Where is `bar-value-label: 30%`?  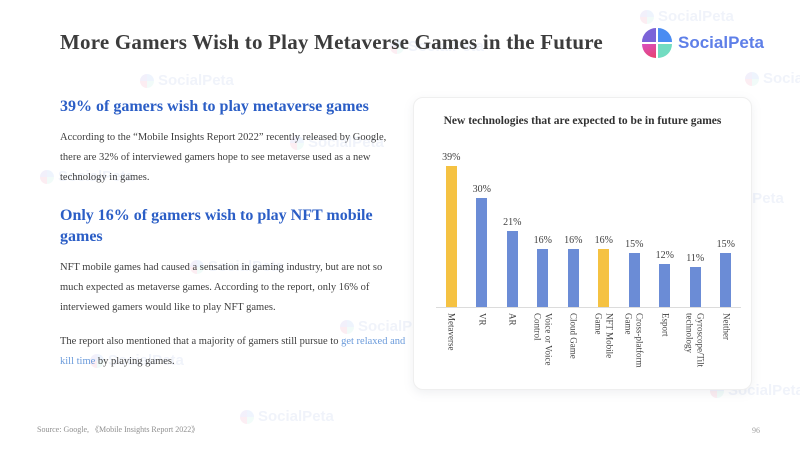 bar-value-label: 30% is located at coordinates (481, 190).